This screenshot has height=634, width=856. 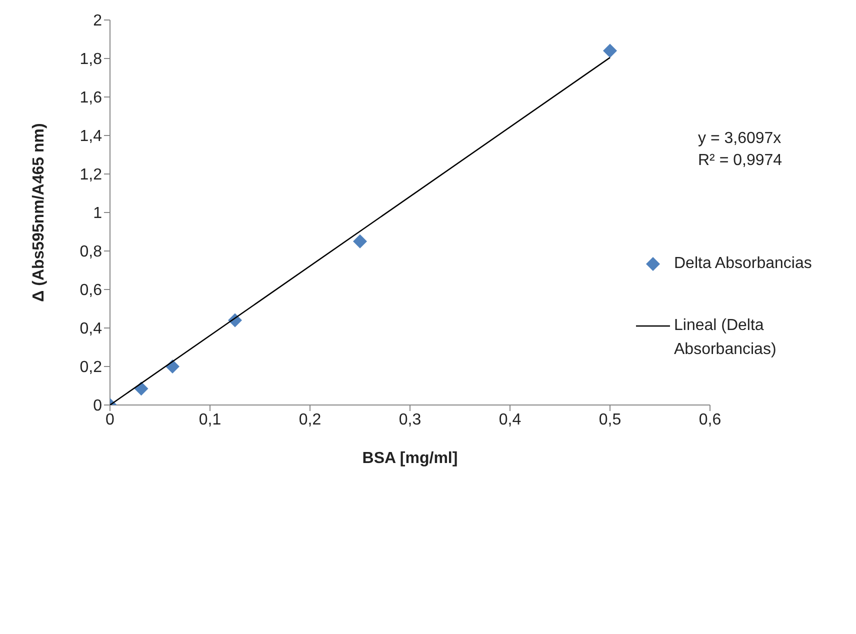 What do you see at coordinates (610, 419) in the screenshot?
I see `x-tick-label: 0,5` at bounding box center [610, 419].